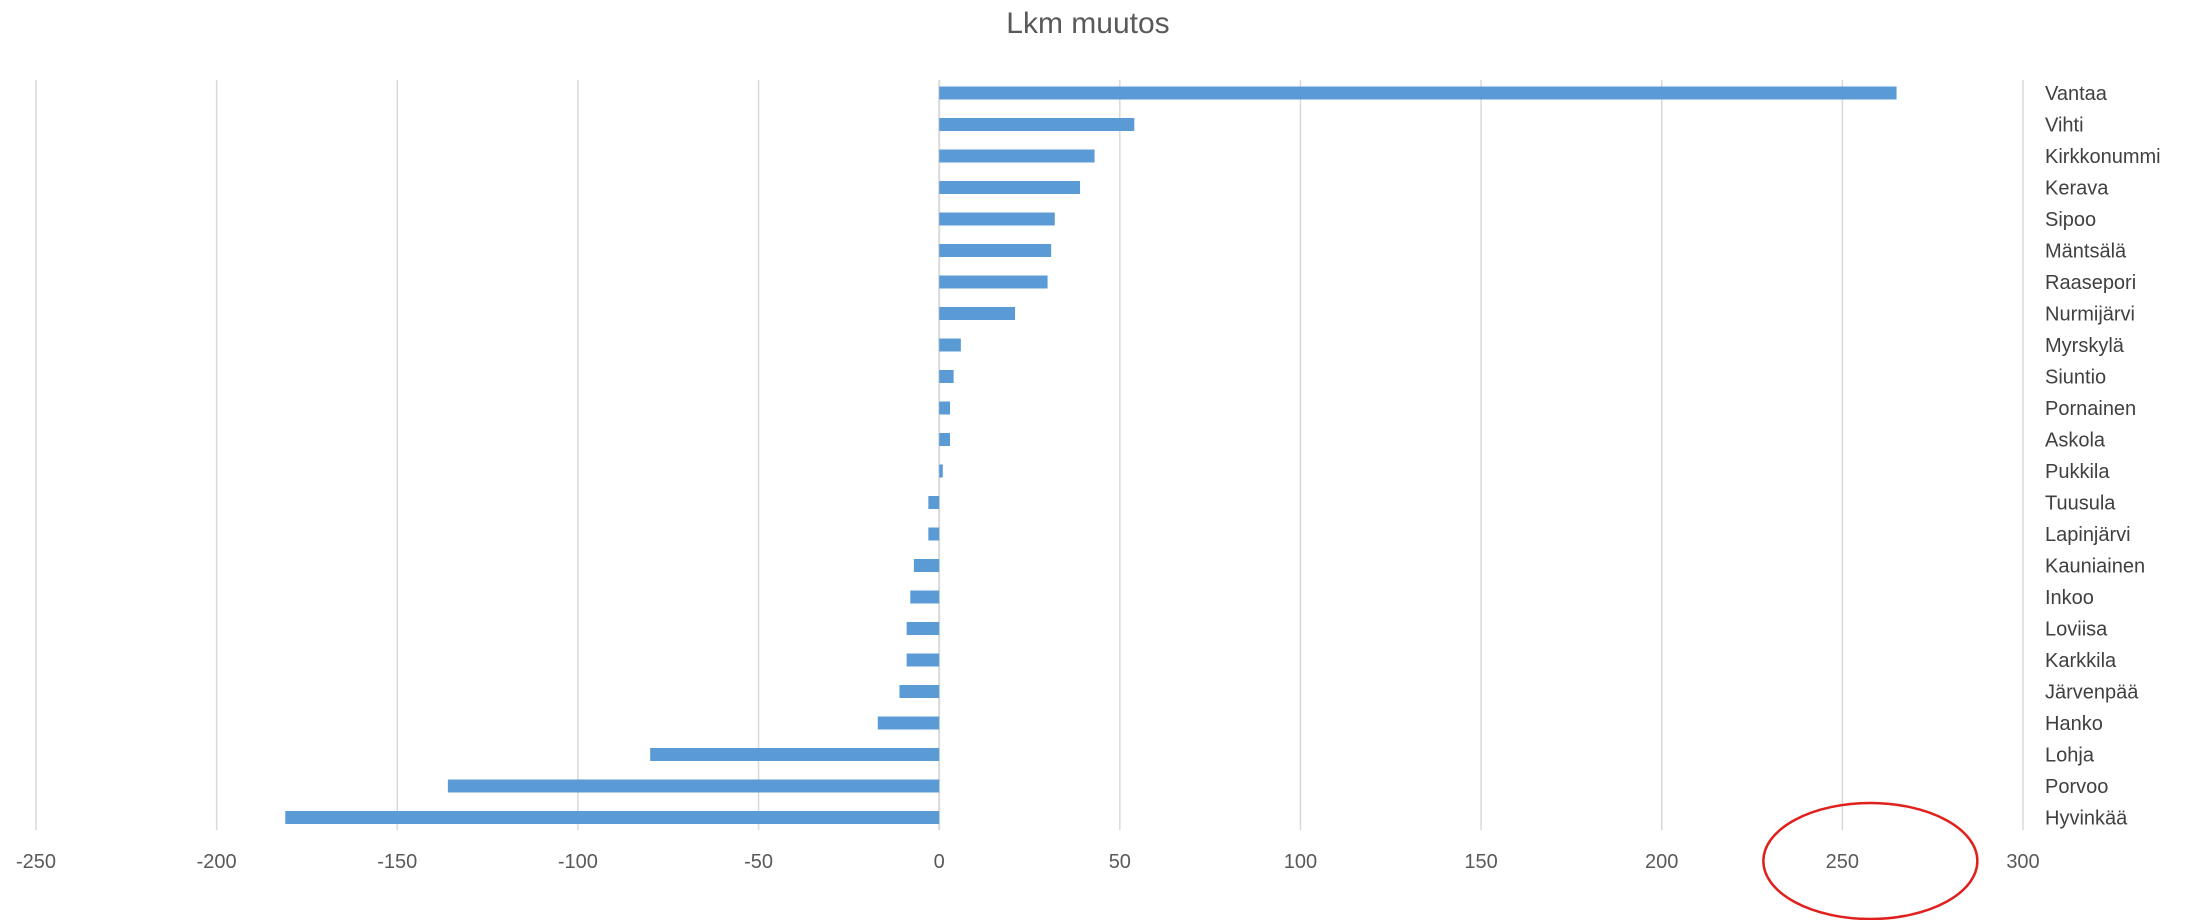 The height and width of the screenshot is (920, 2198). What do you see at coordinates (2086, 252) in the screenshot?
I see `category-label: Mäntsälä` at bounding box center [2086, 252].